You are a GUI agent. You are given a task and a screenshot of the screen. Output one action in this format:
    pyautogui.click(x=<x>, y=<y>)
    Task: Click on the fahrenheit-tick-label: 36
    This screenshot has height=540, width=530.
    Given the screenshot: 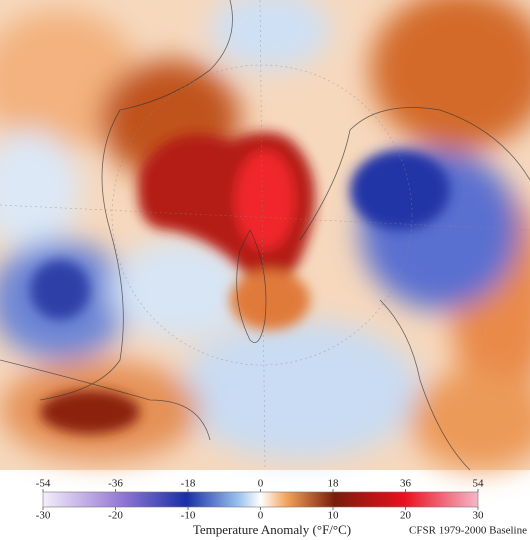 What is the action you would take?
    pyautogui.click(x=406, y=484)
    